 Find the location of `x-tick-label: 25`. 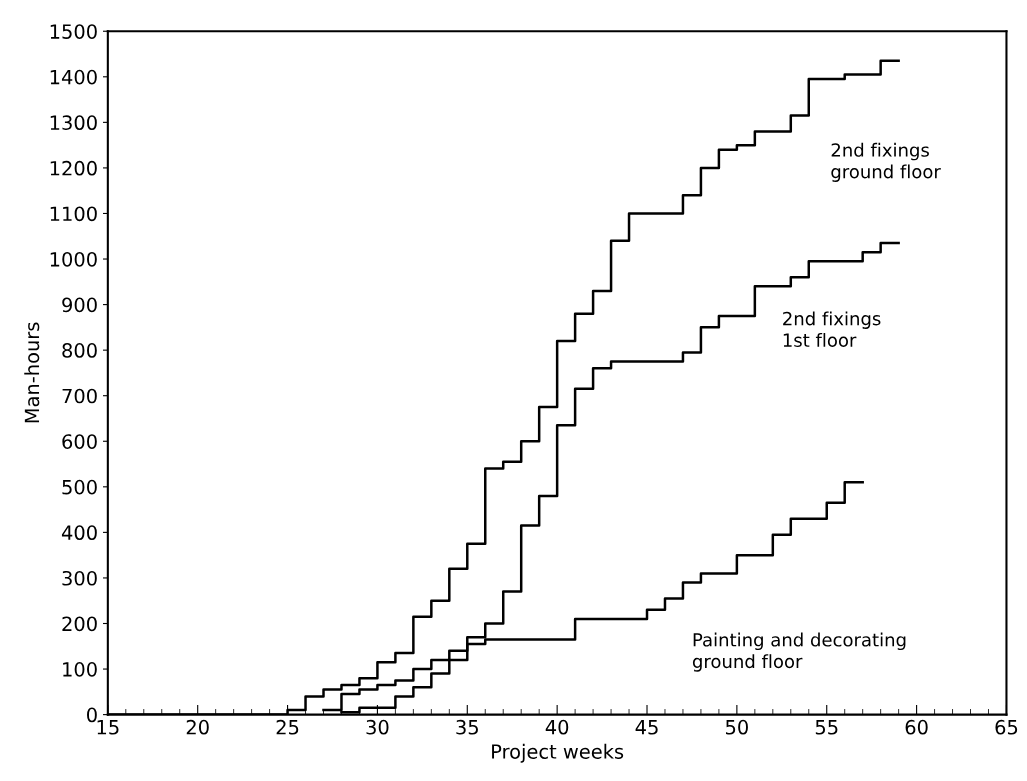

x-tick-label: 25 is located at coordinates (287, 727).